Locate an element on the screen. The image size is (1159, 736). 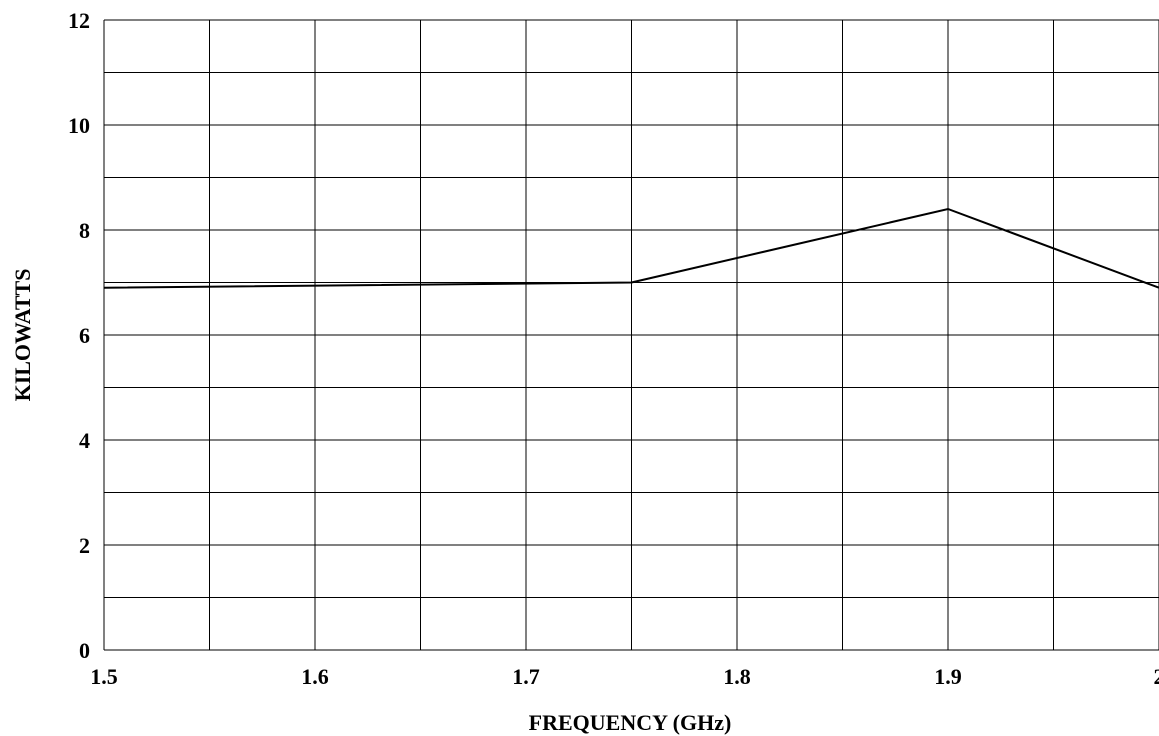
x-tick-label: 1.5 is located at coordinates (104, 676).